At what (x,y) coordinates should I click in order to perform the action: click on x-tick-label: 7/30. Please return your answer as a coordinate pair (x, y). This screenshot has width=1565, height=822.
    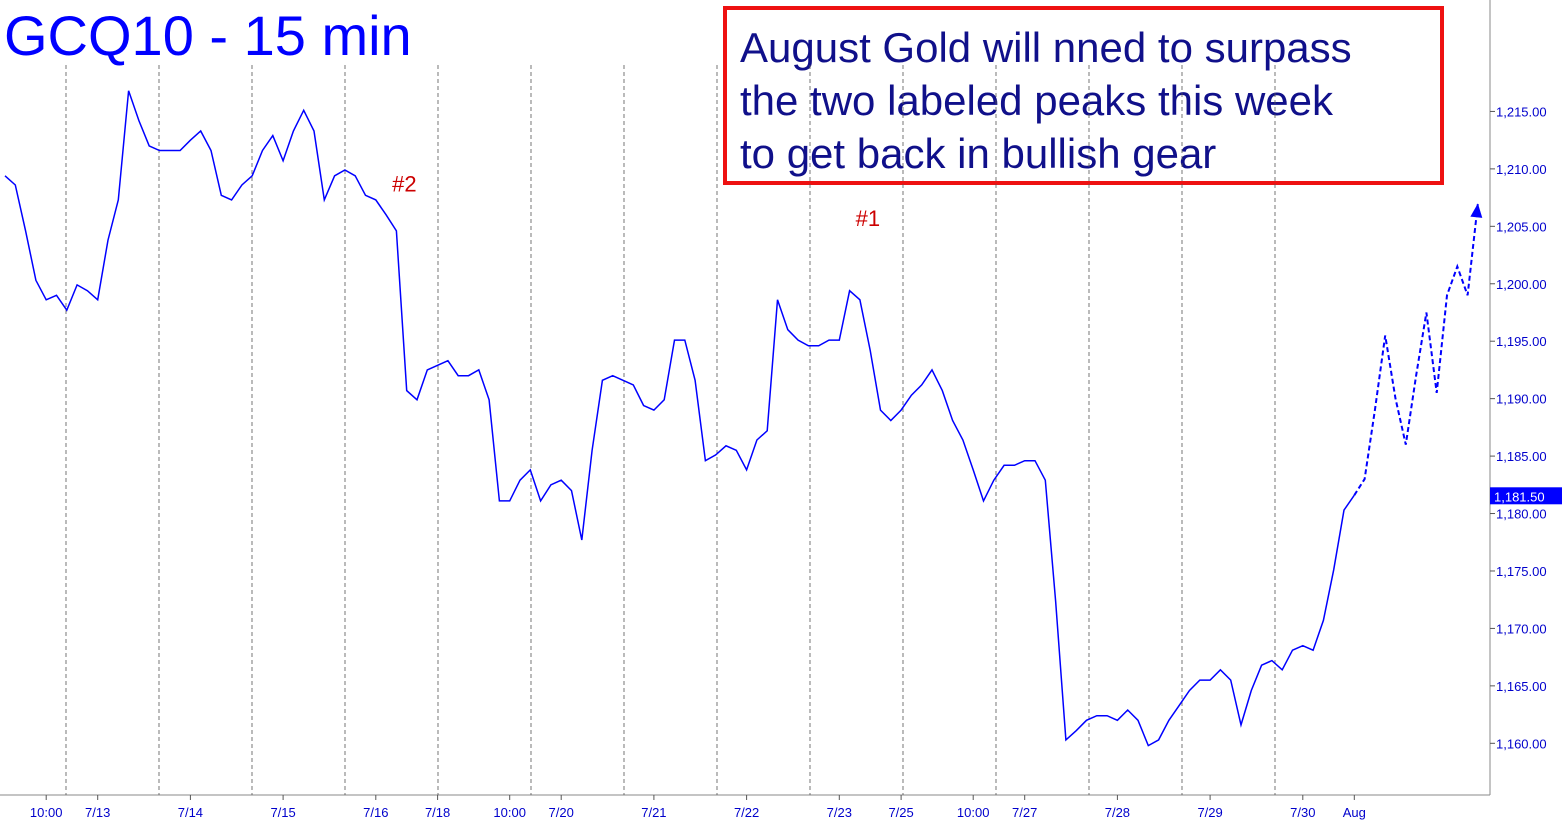
    Looking at the image, I should click on (1302, 812).